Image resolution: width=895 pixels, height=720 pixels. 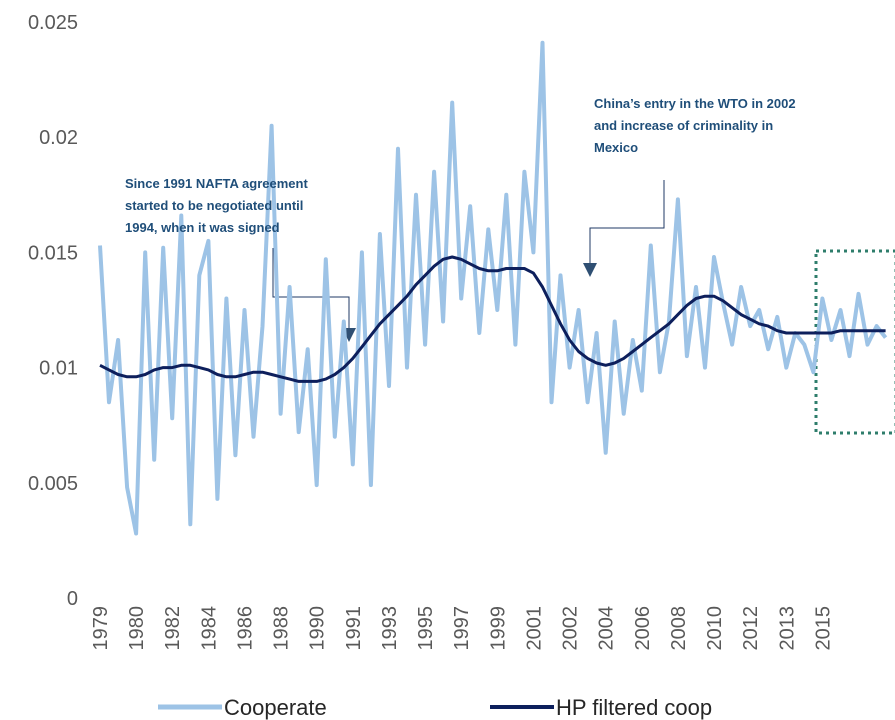 What do you see at coordinates (462, 628) in the screenshot?
I see `x-tick-label: 1997` at bounding box center [462, 628].